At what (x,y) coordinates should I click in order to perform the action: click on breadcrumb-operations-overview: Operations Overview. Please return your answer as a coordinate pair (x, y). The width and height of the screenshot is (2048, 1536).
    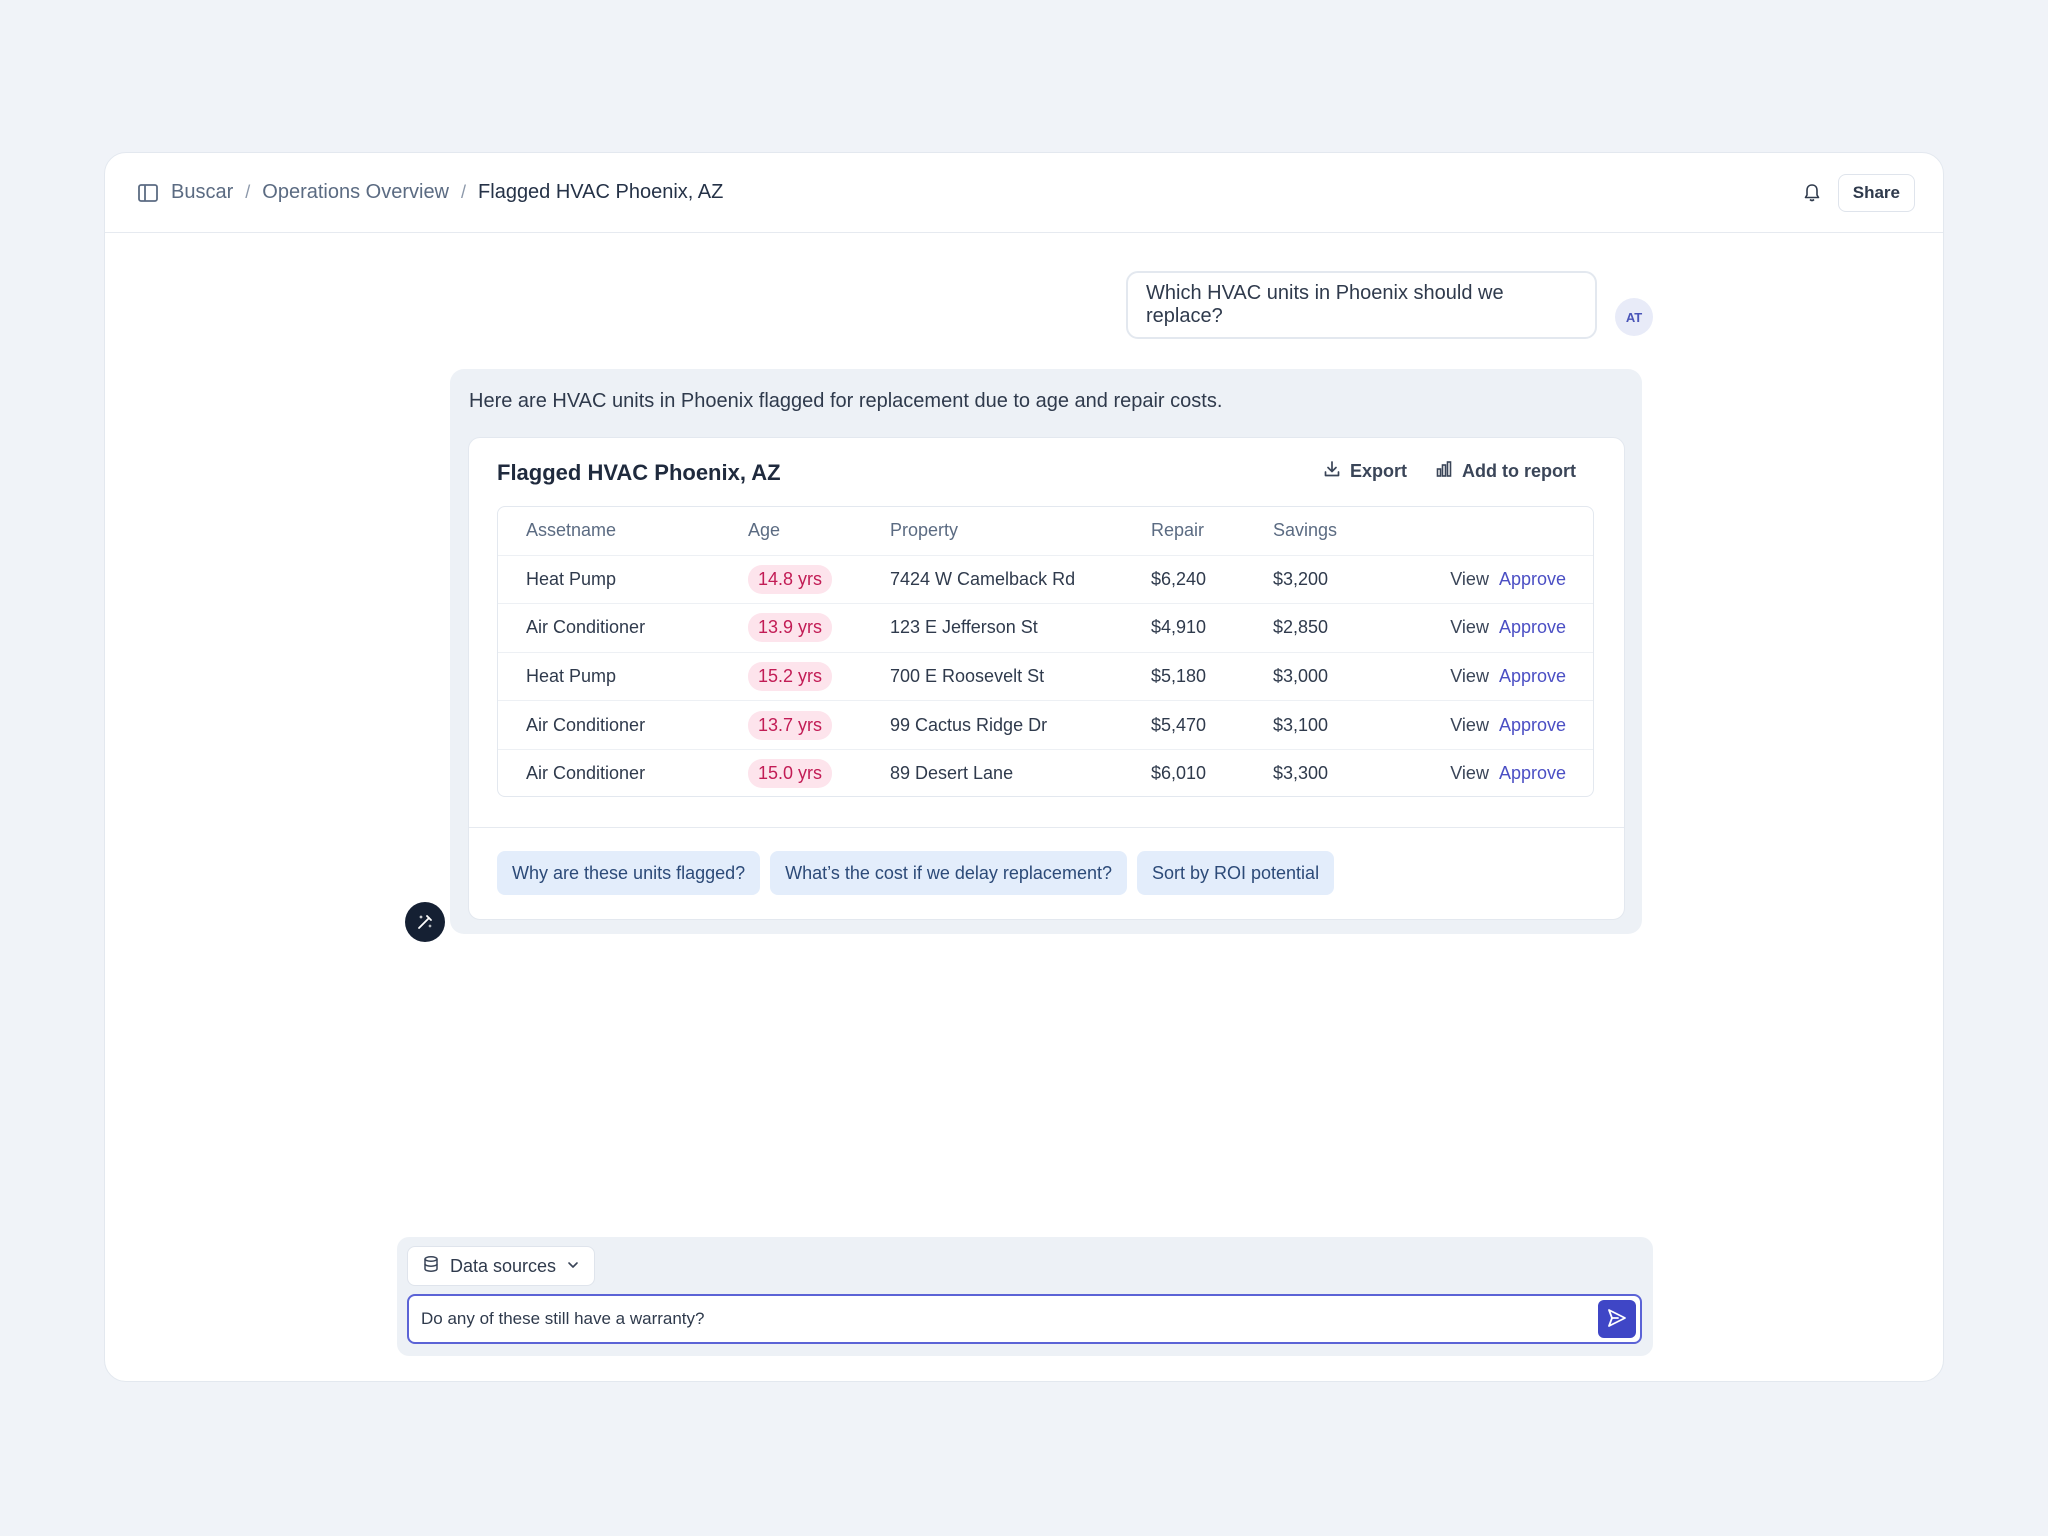
    Looking at the image, I should click on (356, 192).